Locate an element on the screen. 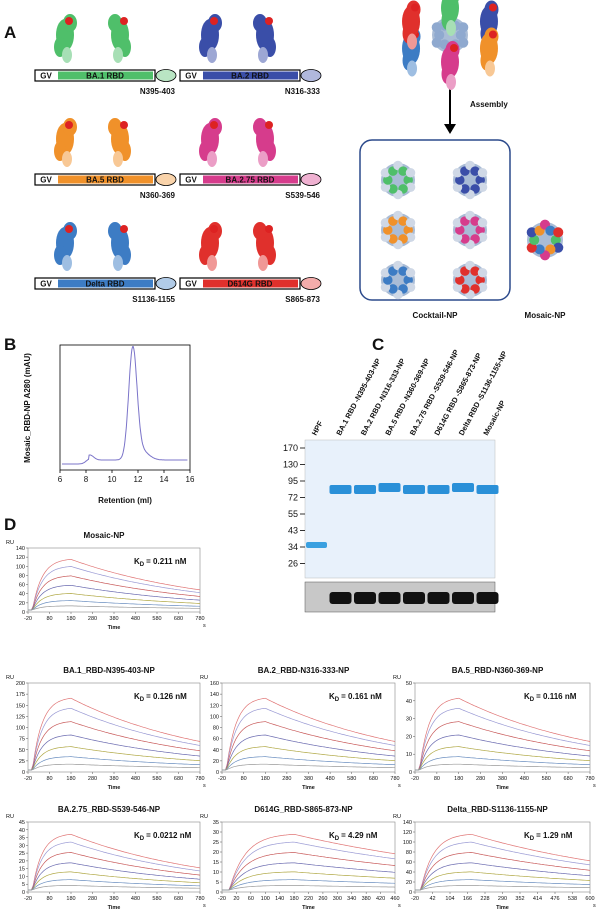  y-axis-label: Mosaic_RBD-NP A280 (mAU) is located at coordinates (27, 408).